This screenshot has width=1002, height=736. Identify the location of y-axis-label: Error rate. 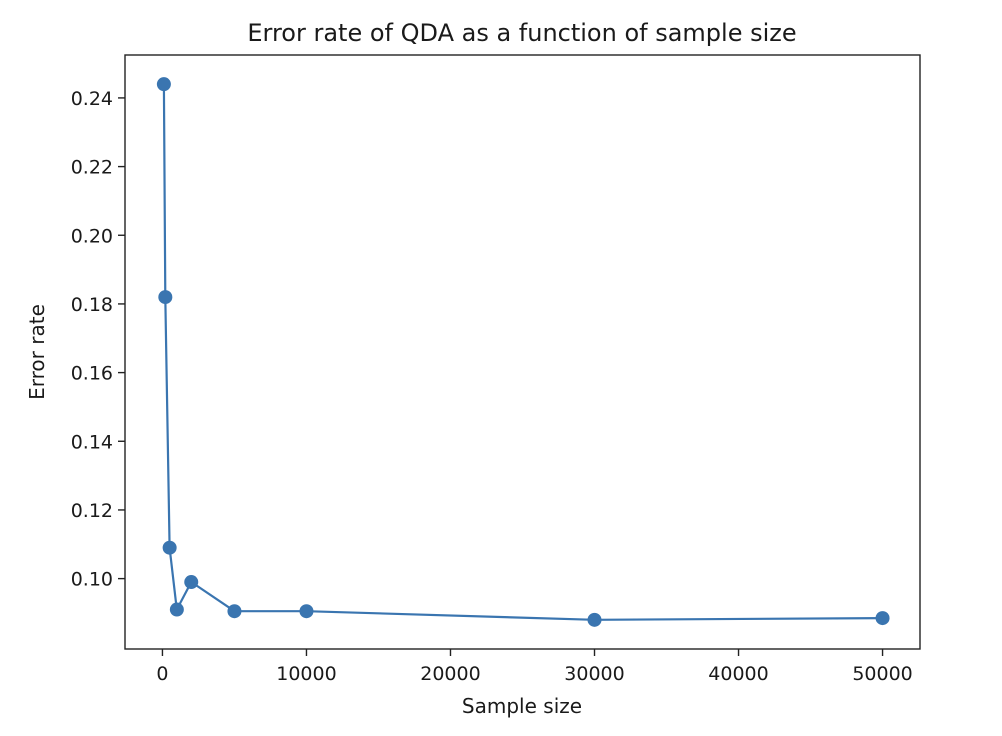
(37, 352).